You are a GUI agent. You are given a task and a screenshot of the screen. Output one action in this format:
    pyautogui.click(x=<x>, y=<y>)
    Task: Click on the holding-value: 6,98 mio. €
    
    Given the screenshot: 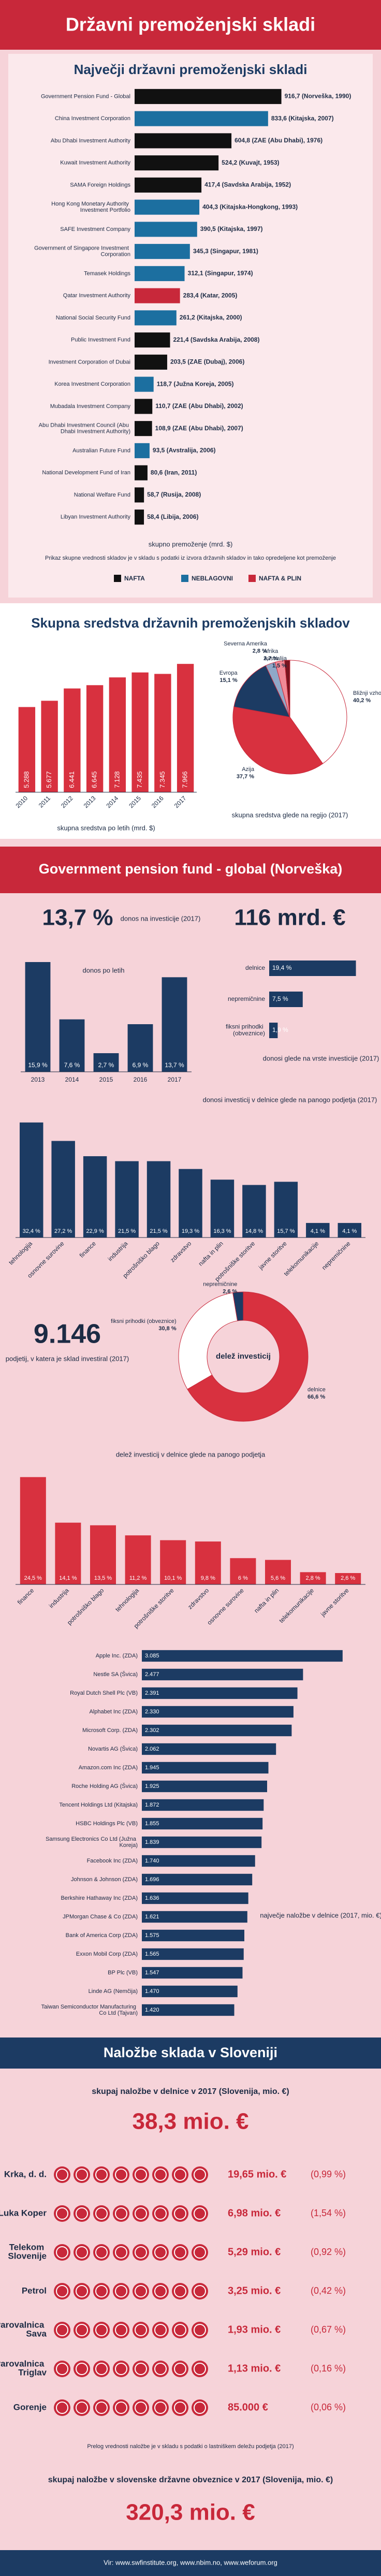 What is the action you would take?
    pyautogui.click(x=254, y=2213)
    